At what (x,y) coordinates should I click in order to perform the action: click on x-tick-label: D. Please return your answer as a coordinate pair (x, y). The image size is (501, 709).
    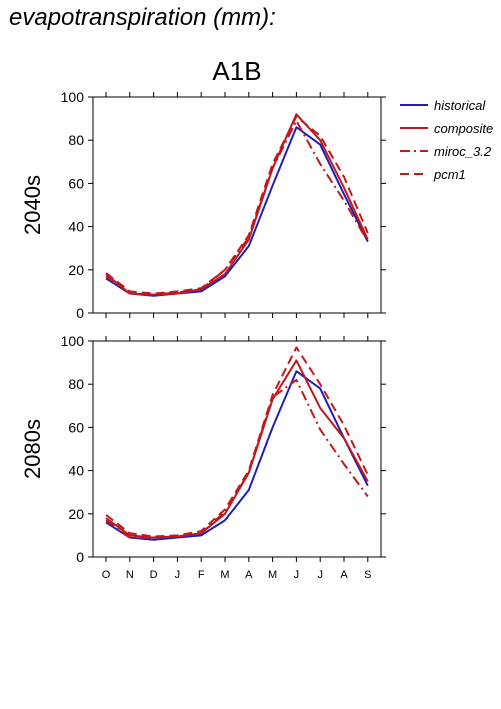
    Looking at the image, I should click on (154, 575).